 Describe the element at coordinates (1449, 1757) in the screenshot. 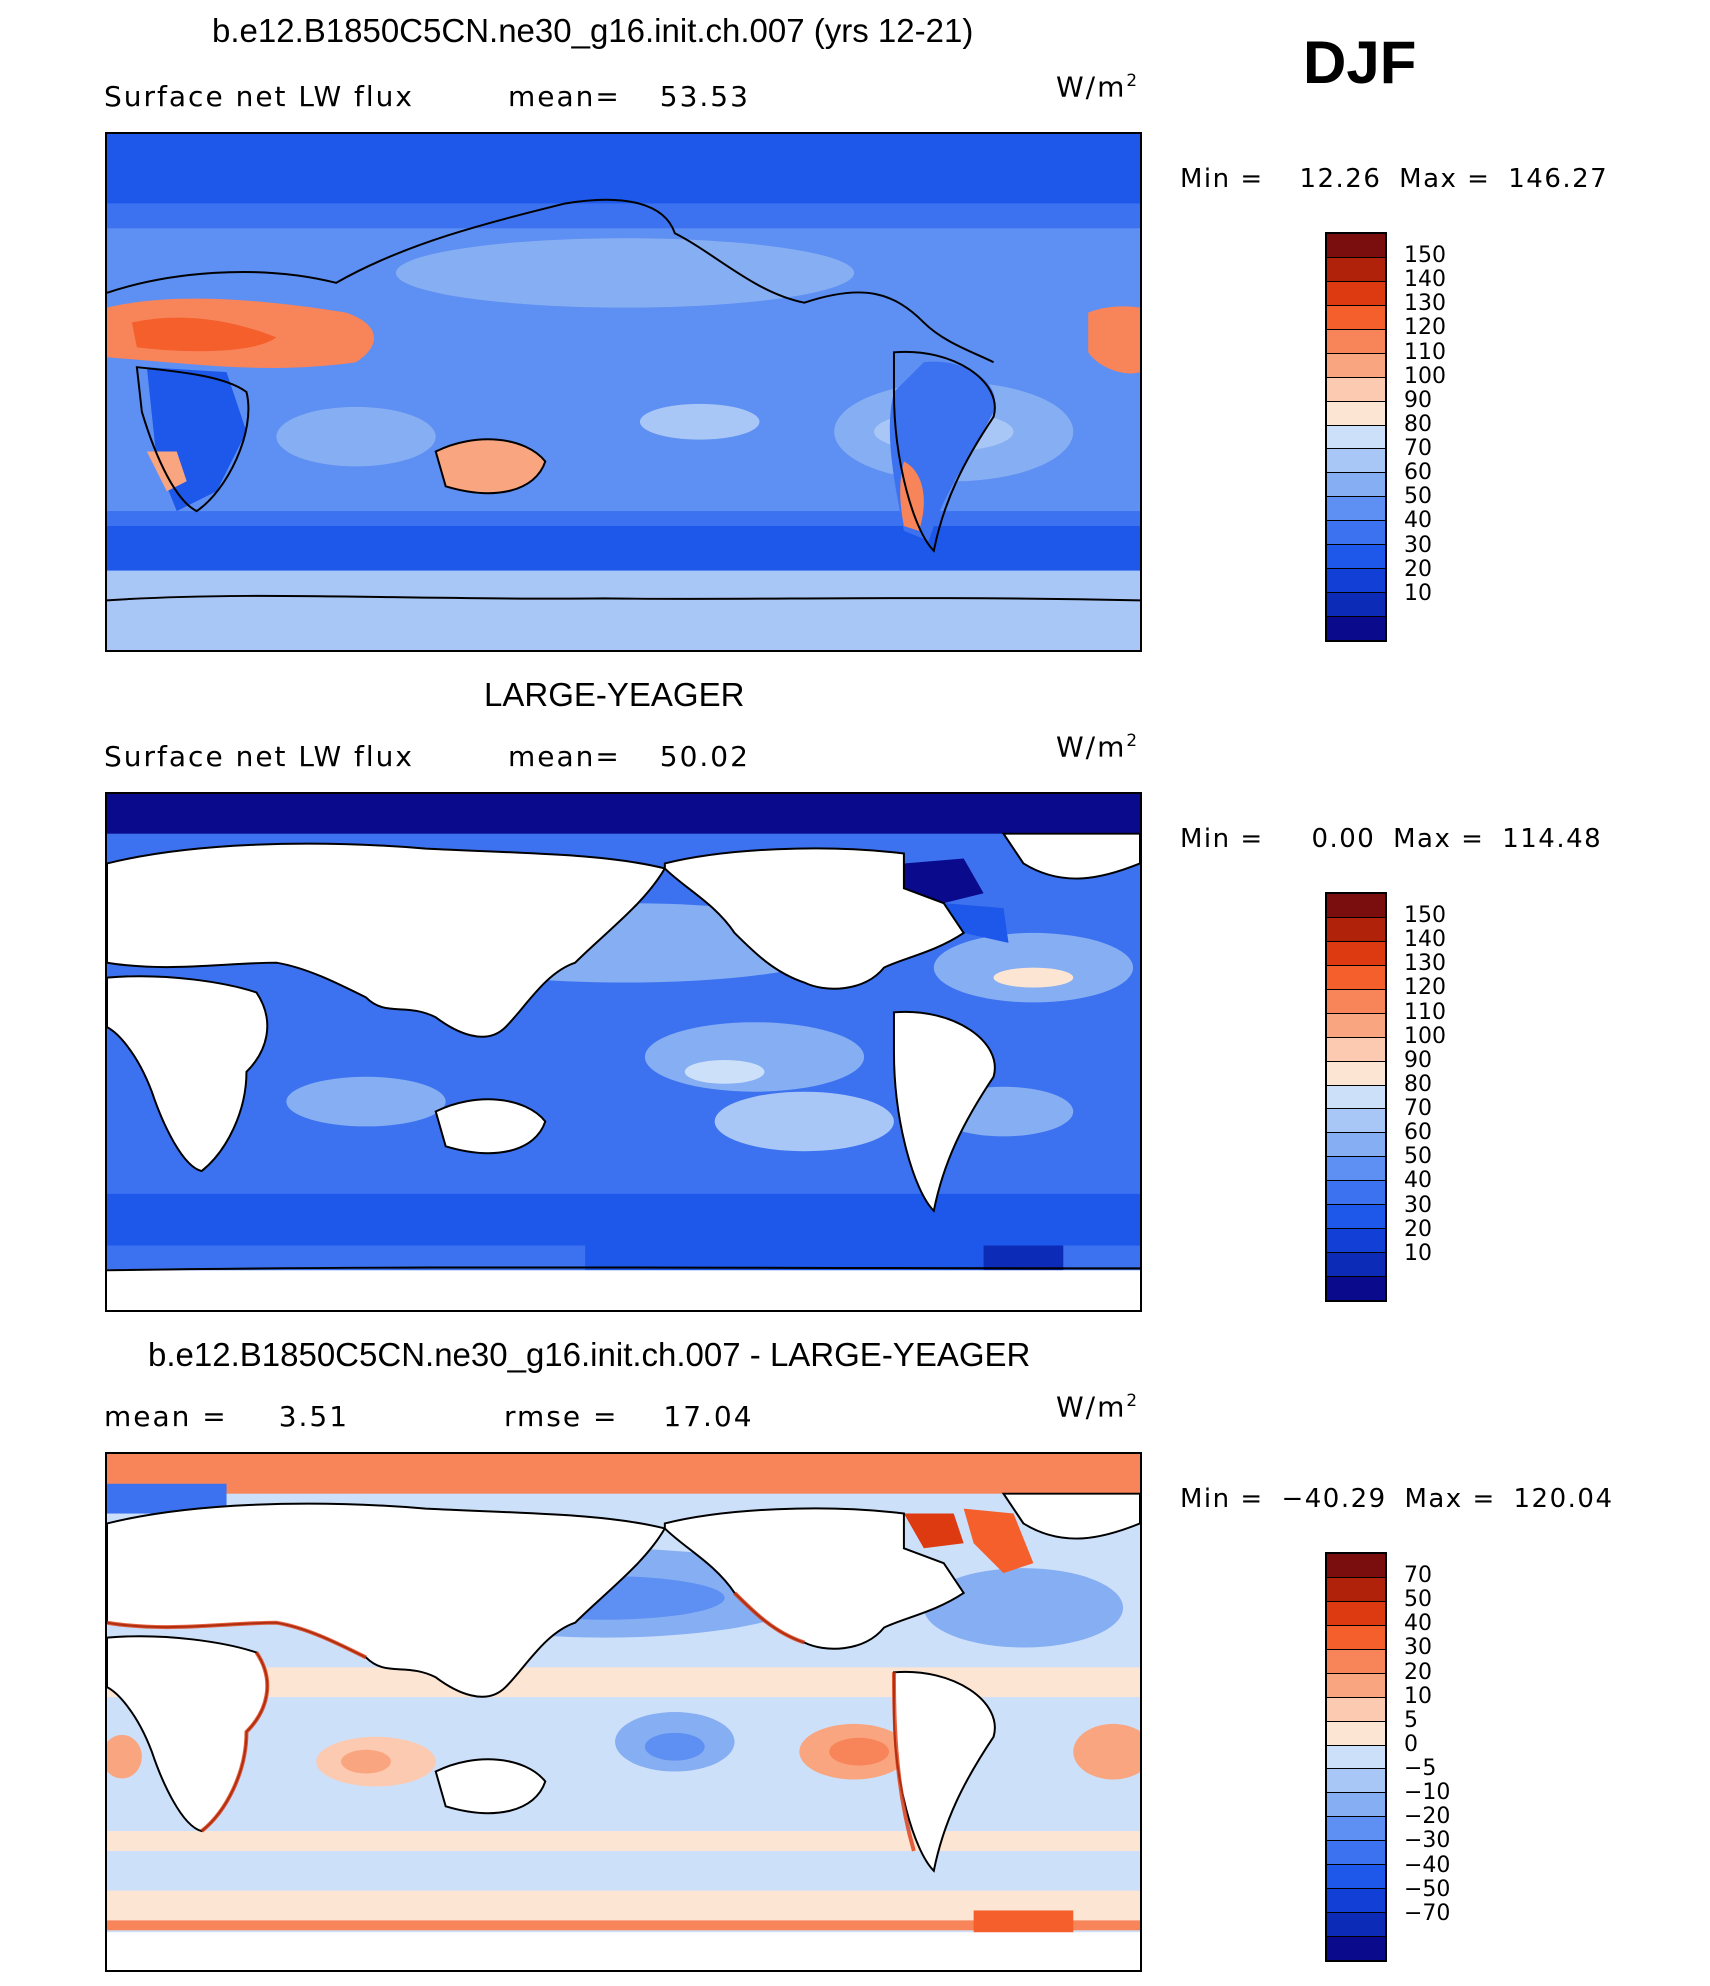

I see `panel3-colorbar-ticks: 70 50 40 30 20 10 5 0 −5 −10 −20 −30 −40 −50 −70` at that location.